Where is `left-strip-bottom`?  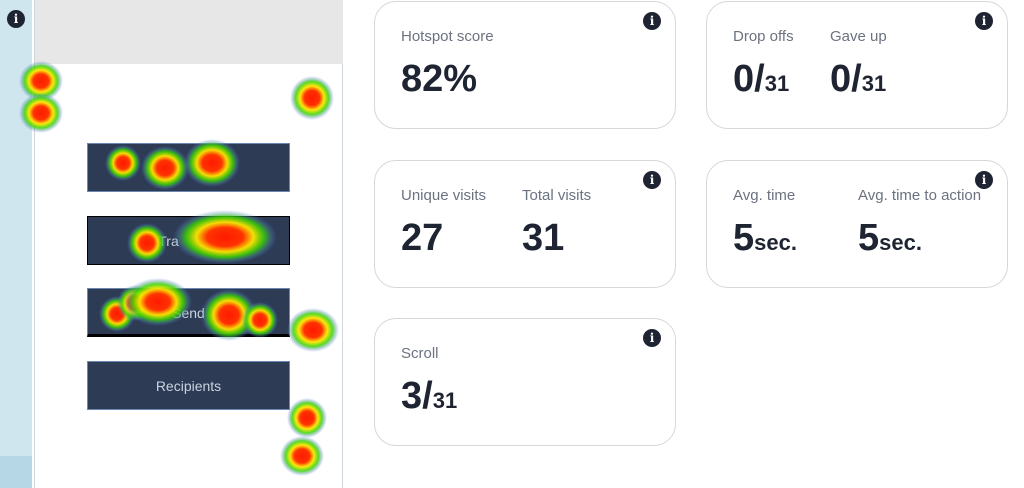 left-strip-bottom is located at coordinates (16, 472).